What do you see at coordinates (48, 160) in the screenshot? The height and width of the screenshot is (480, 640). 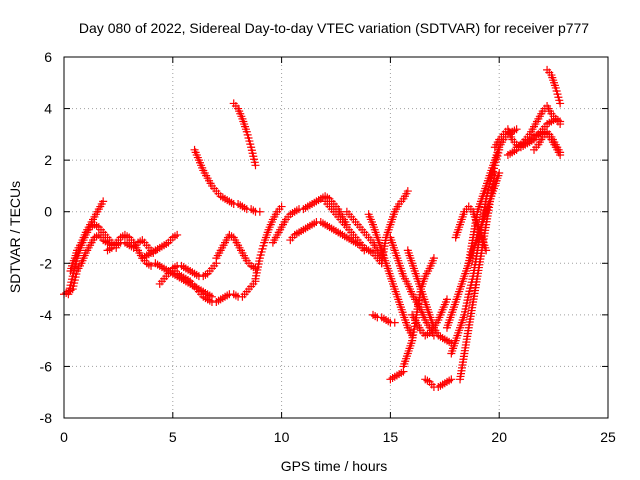 I see `y-tick-label: 2` at bounding box center [48, 160].